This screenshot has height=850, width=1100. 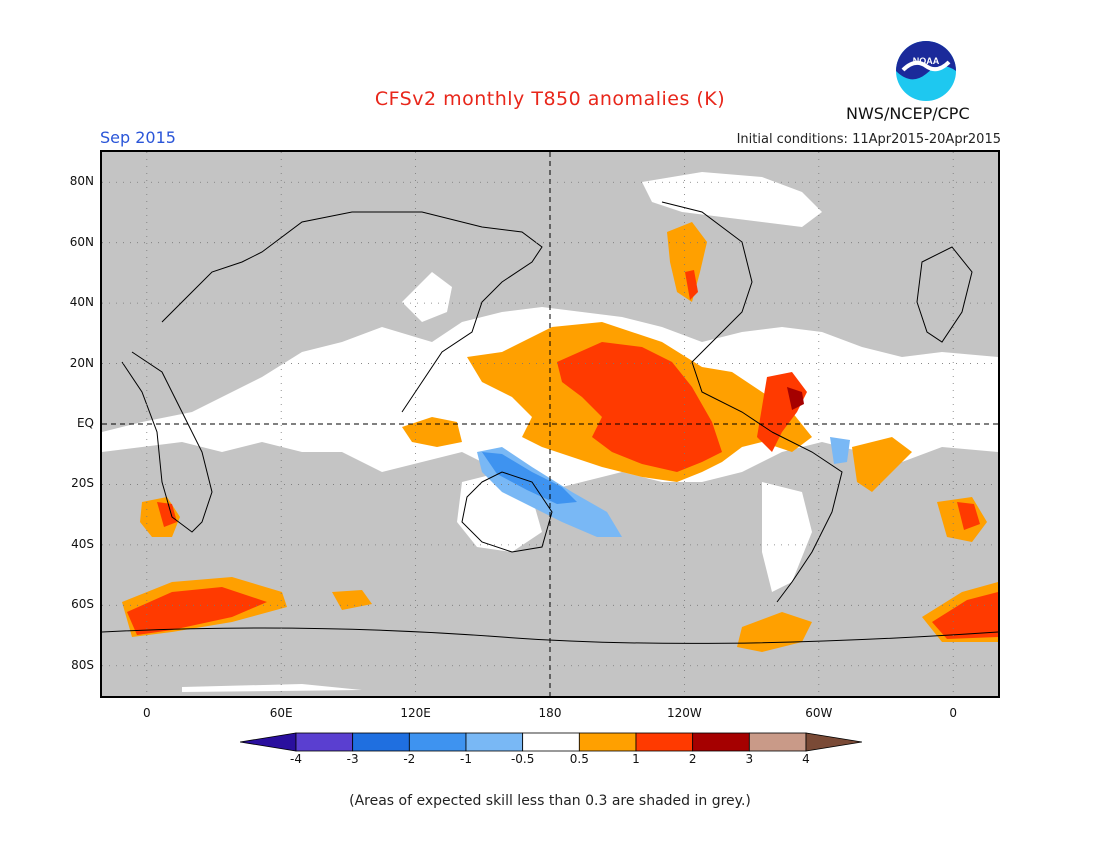 I want to click on antarctic-white-strip, so click(x=272, y=688).